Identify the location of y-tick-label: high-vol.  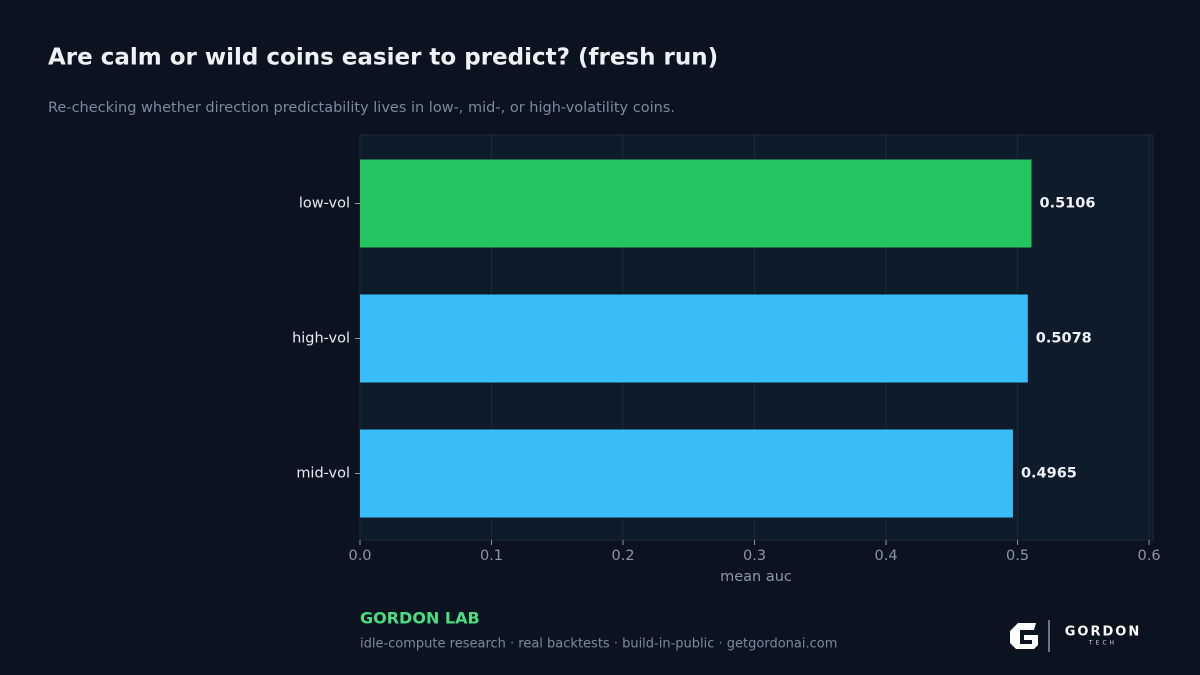
(321, 339).